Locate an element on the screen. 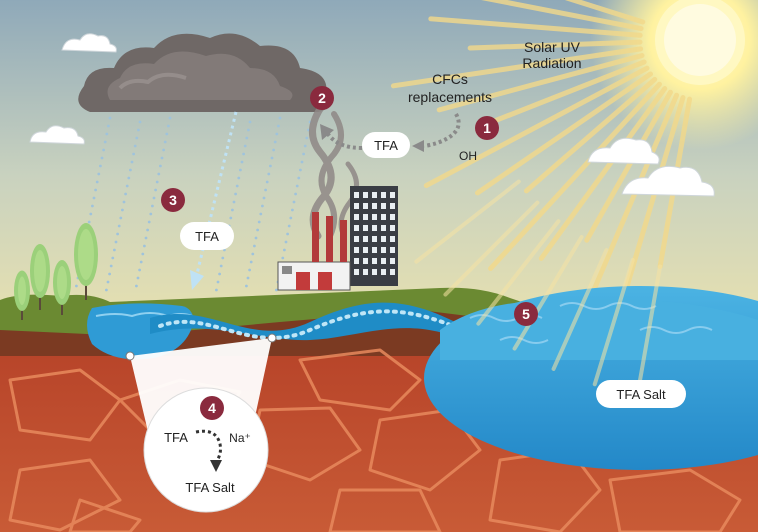  cfc-label-line2: replacements is located at coordinates (450, 97).